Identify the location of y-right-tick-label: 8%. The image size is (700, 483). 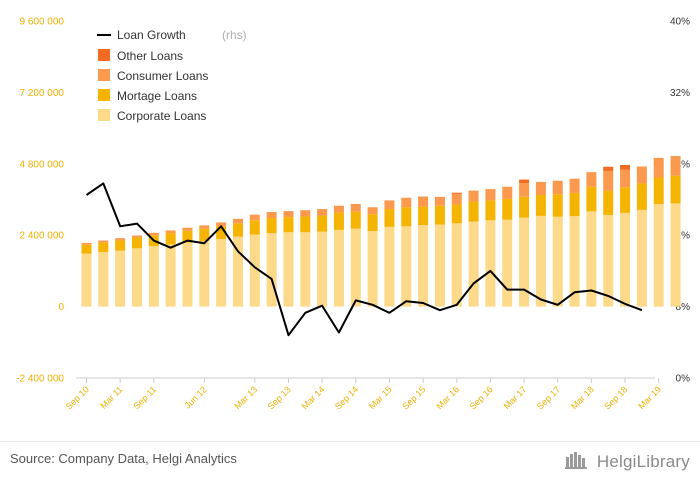
(683, 307).